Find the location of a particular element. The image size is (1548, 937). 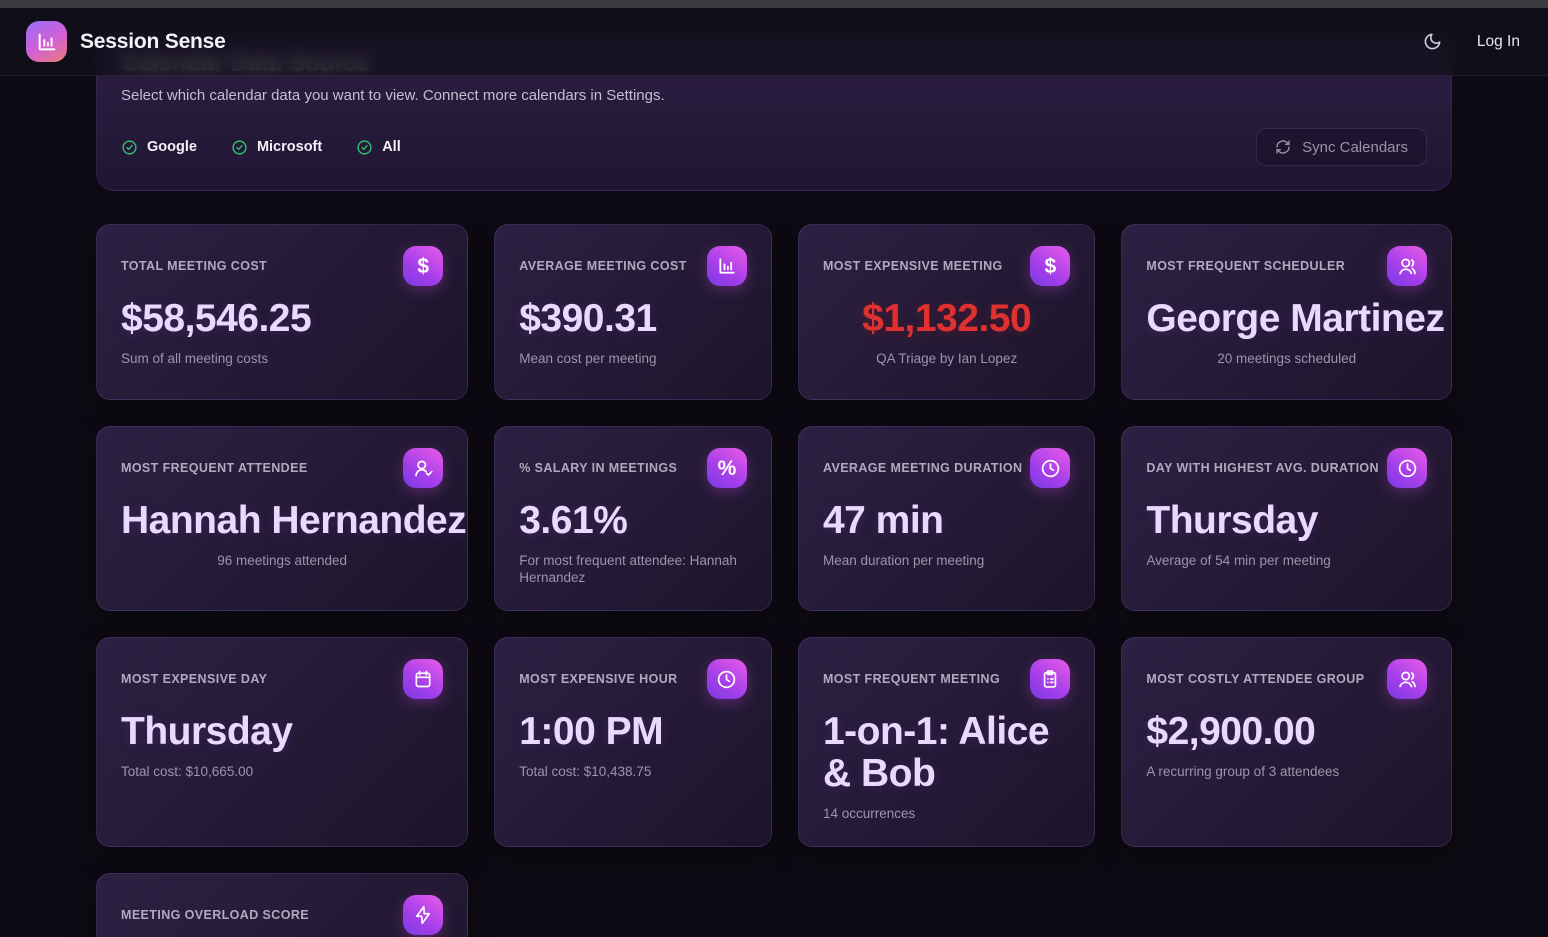

moon-icon is located at coordinates (1432, 41).